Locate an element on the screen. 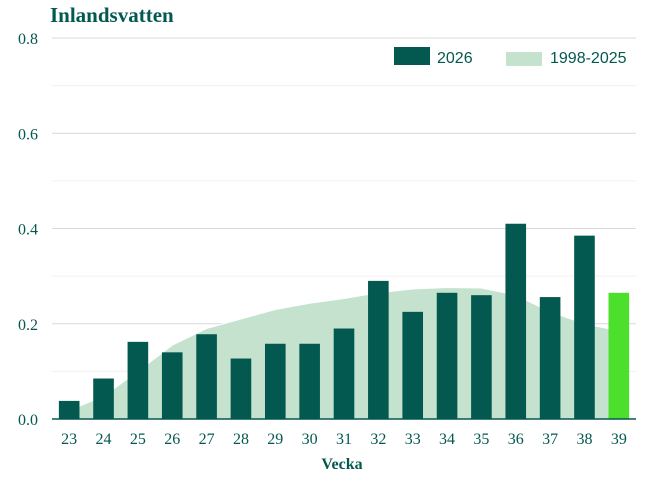 This screenshot has width=670, height=483. x-axis-ticks: 23 24 25 26 27 28 29 30 31 32 33 34 35 36 37 38 39 is located at coordinates (344, 439).